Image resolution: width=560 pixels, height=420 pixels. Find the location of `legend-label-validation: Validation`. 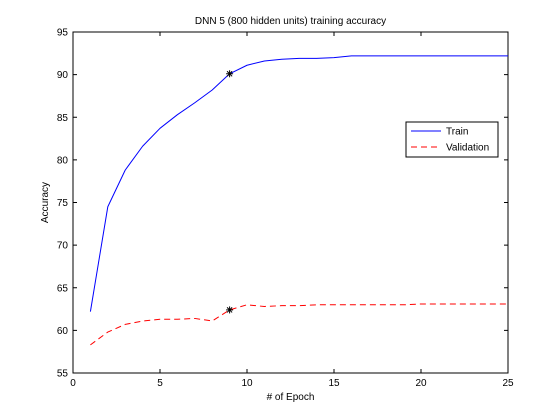

legend-label-validation: Validation is located at coordinates (467, 148).